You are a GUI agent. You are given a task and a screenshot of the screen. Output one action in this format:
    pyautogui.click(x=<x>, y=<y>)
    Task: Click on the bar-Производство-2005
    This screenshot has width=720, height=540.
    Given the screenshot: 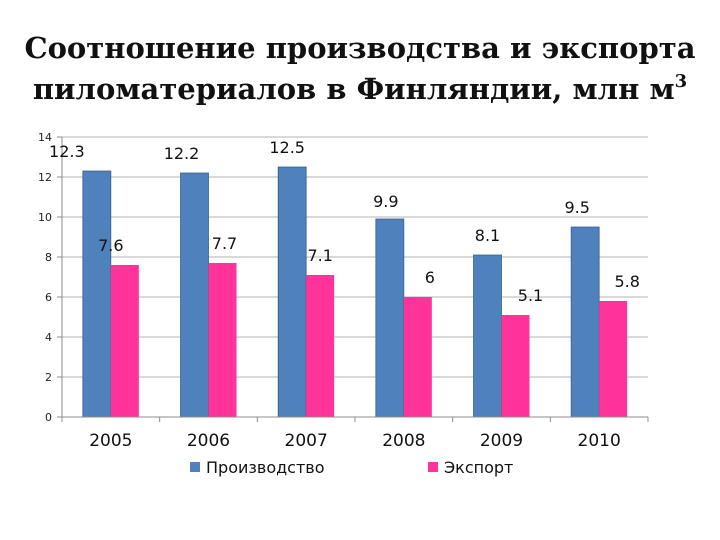 What is the action you would take?
    pyautogui.click(x=97, y=294)
    